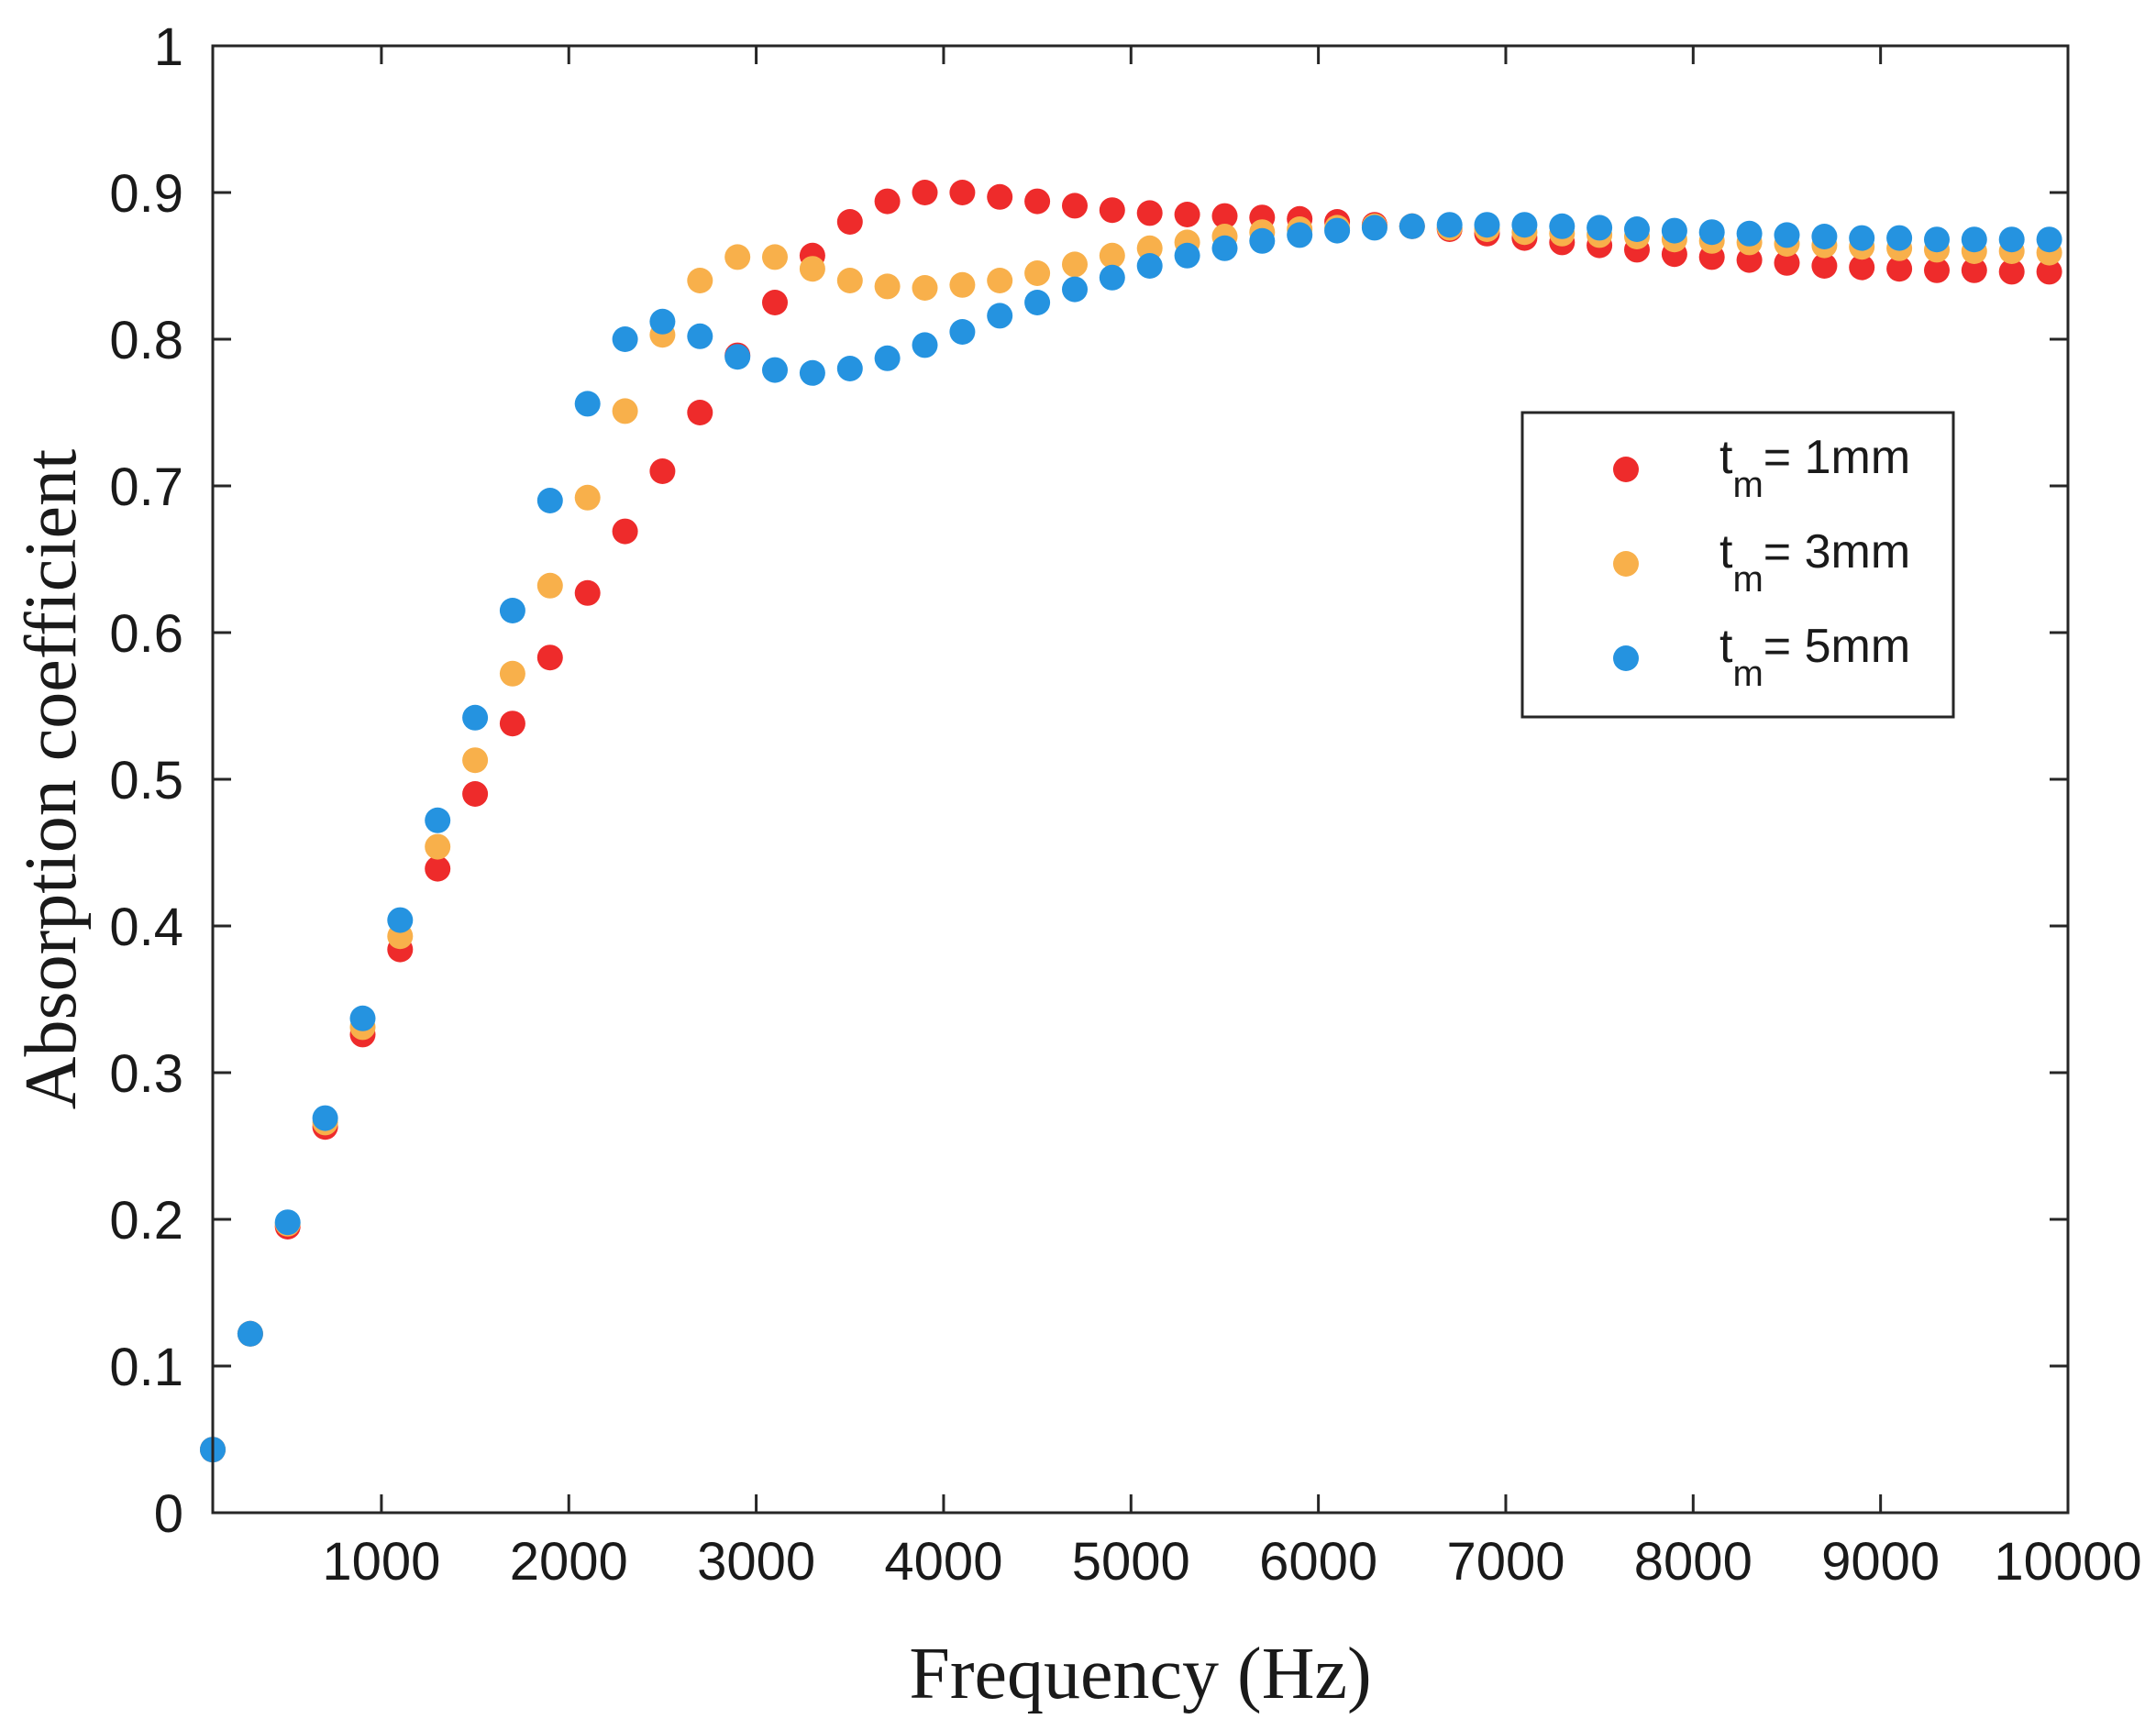 This screenshot has width=2156, height=1730. What do you see at coordinates (146, 1074) in the screenshot?
I see `y-tick-label: 0.3` at bounding box center [146, 1074].